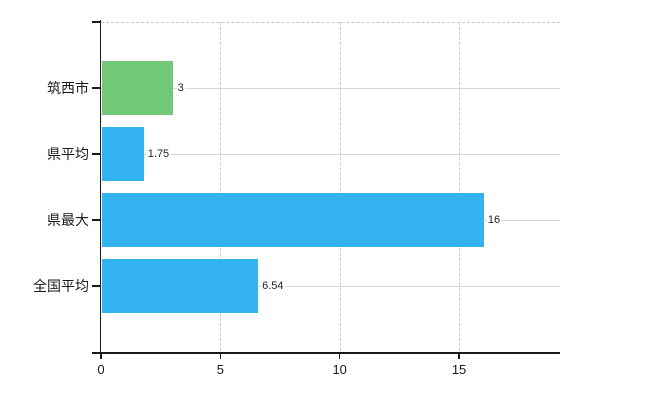 The image size is (650, 400). What do you see at coordinates (61, 286) in the screenshot?
I see `category-label: 全国平均` at bounding box center [61, 286].